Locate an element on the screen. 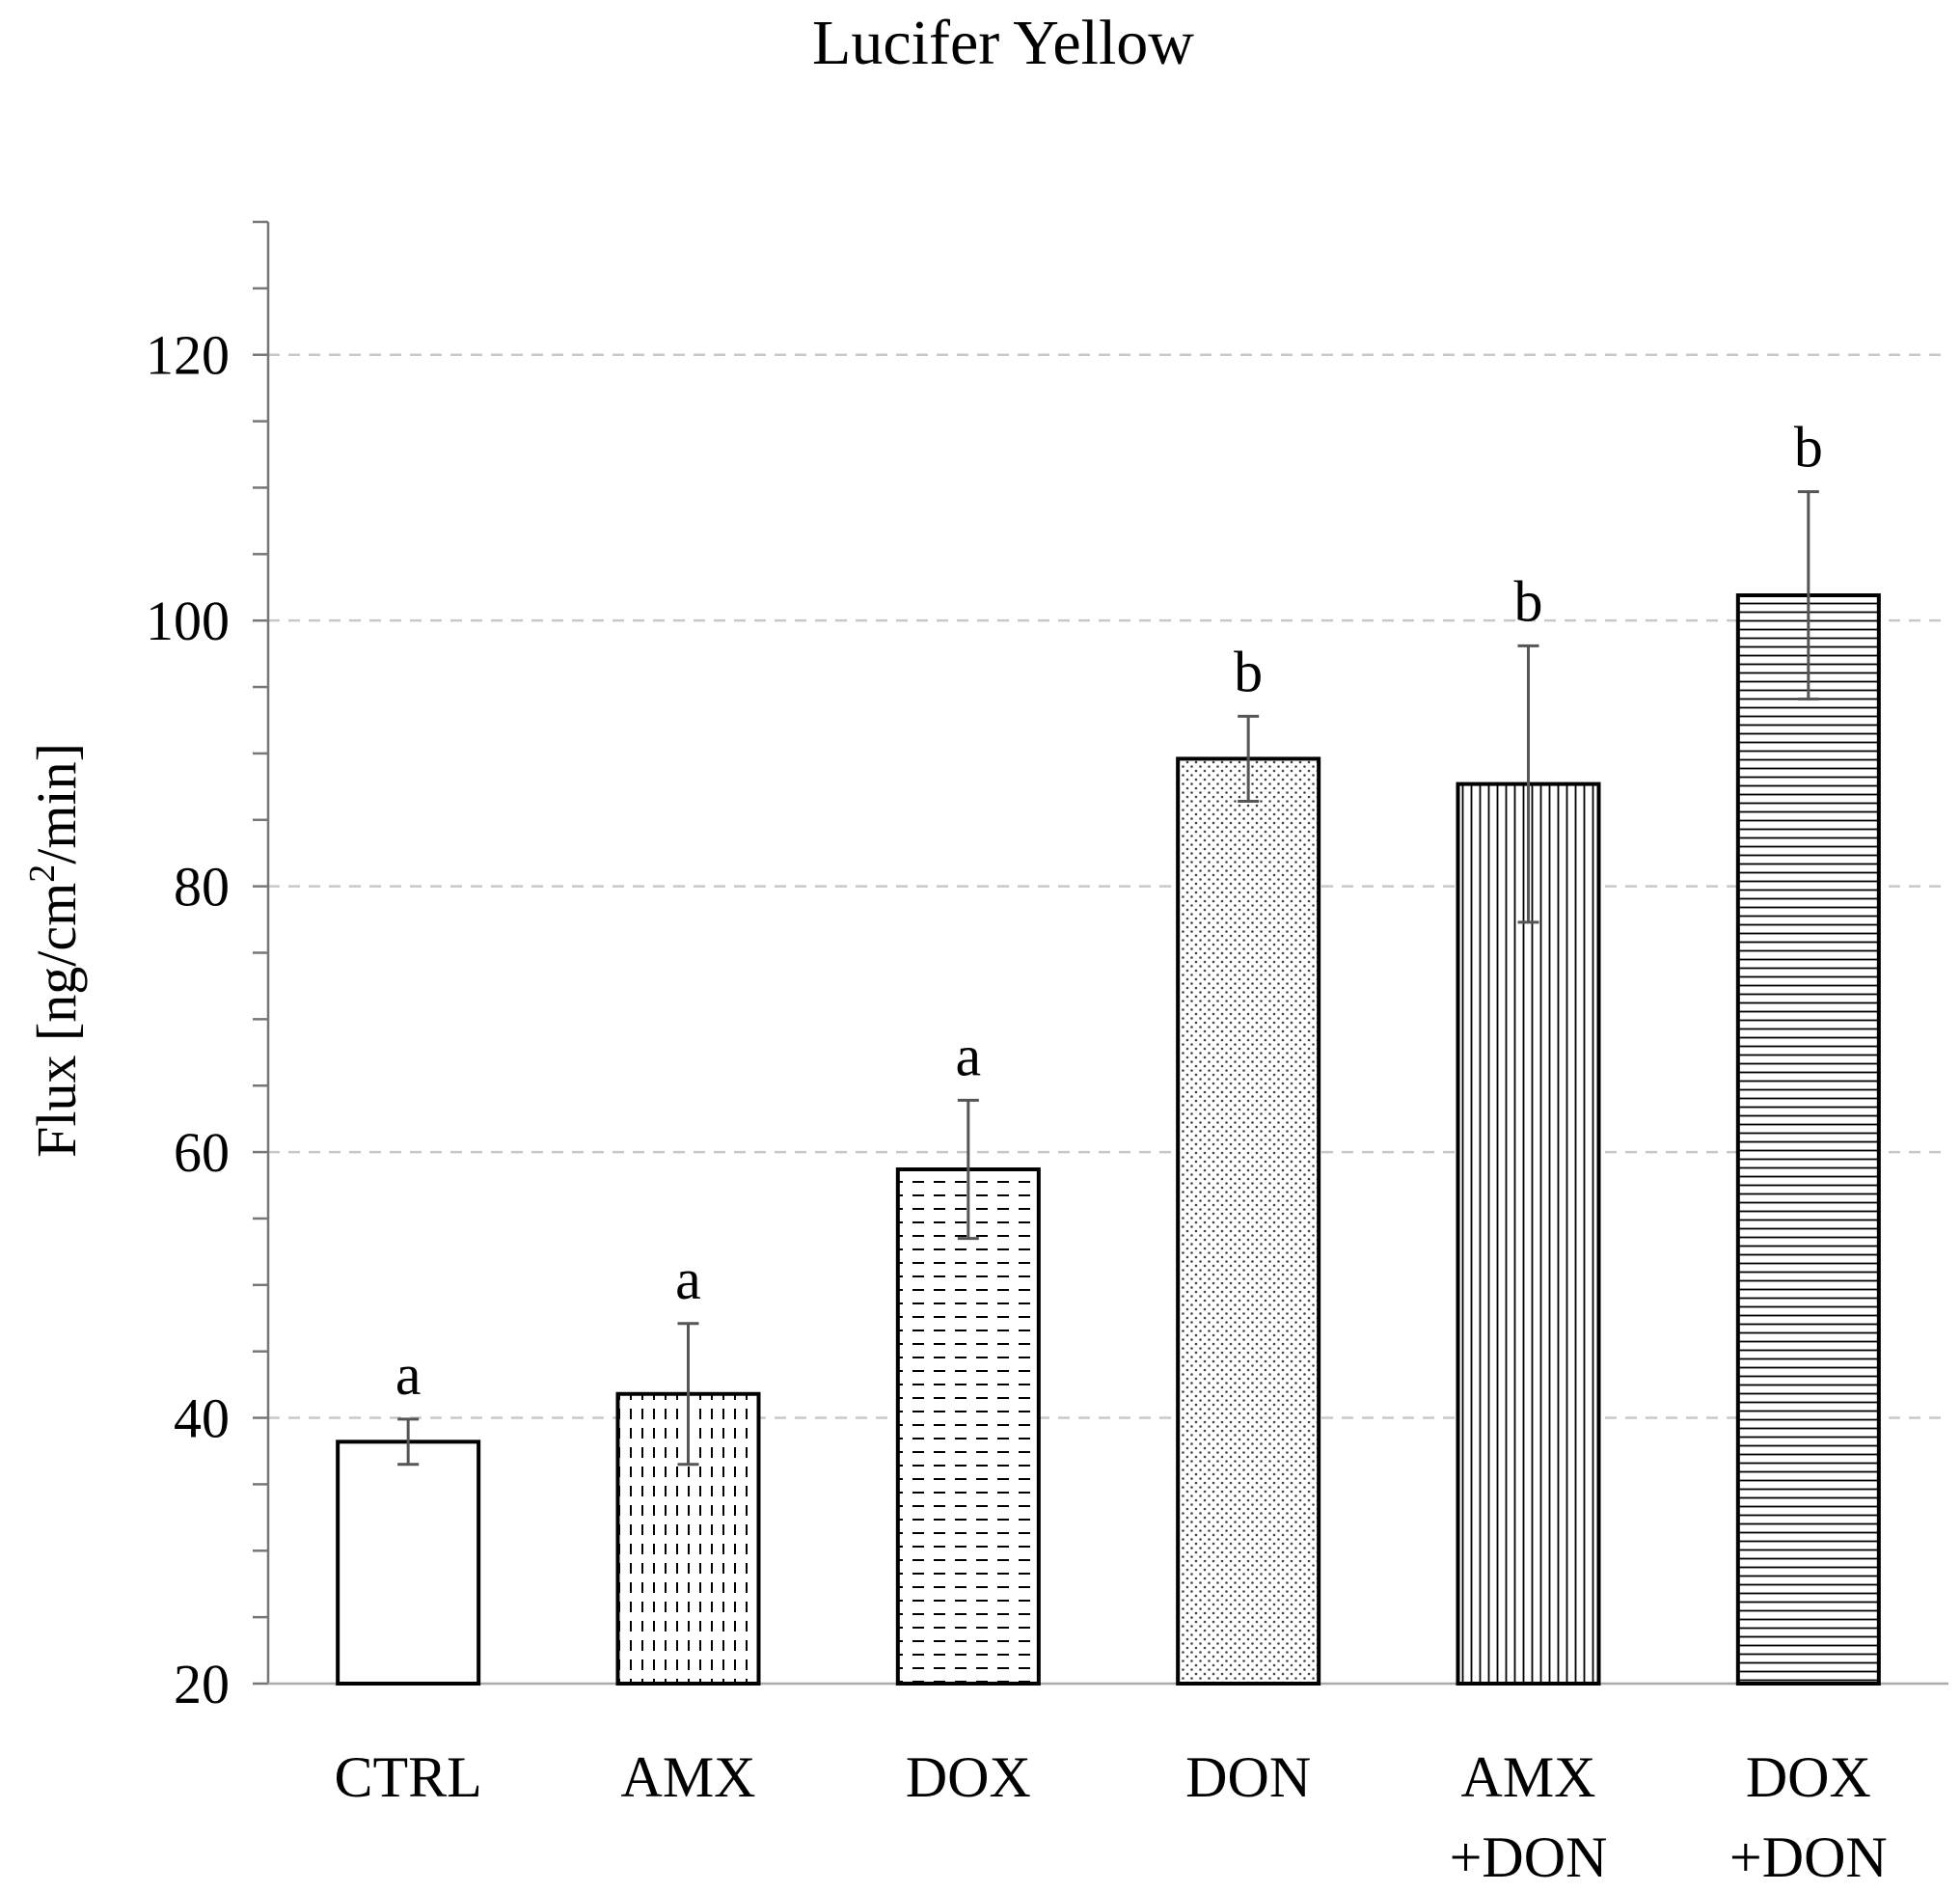 This screenshot has height=1892, width=1960. chart-title: Lucifer Yellow is located at coordinates (1003, 43).